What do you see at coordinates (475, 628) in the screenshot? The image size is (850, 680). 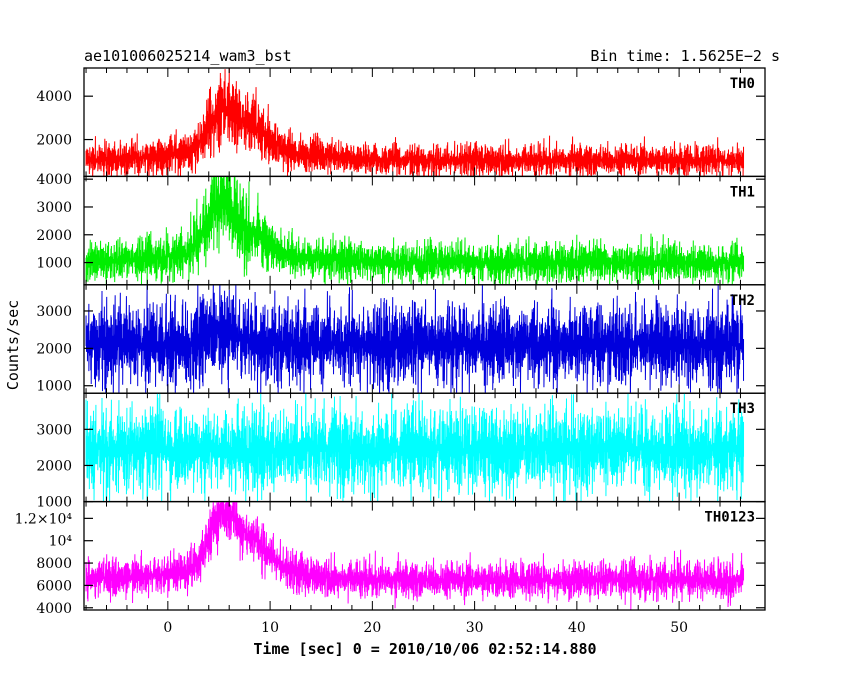 I see `x-tick-label: 30` at bounding box center [475, 628].